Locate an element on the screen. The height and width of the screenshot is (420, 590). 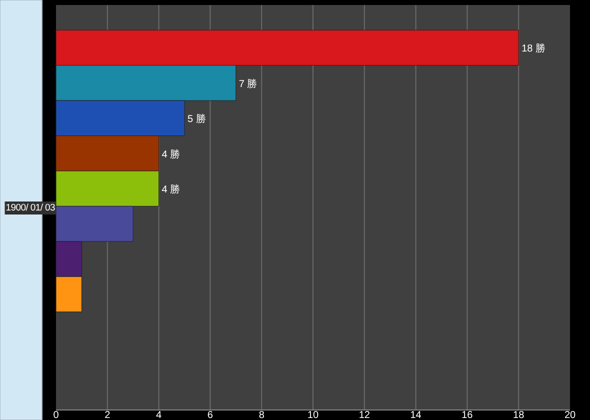
x-tick-label: 14 is located at coordinates (416, 415).